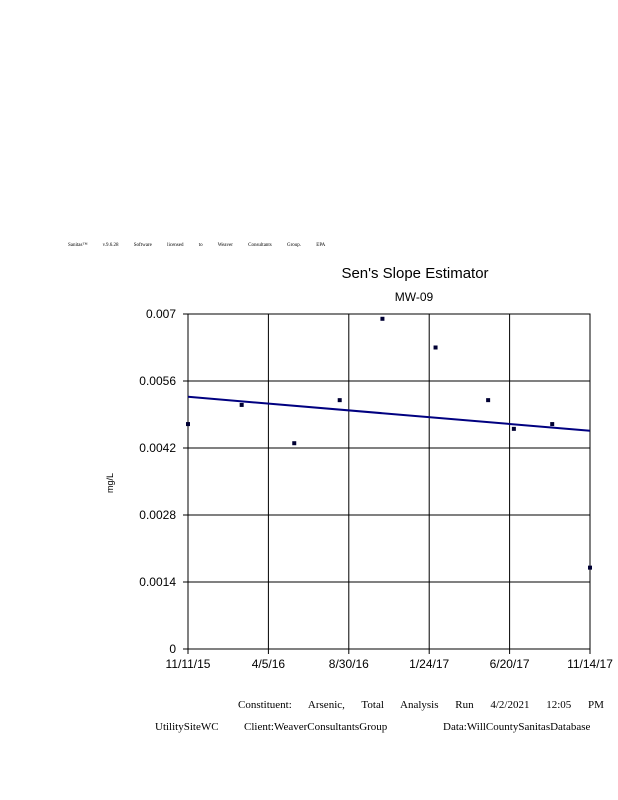 This screenshot has height=800, width=618. What do you see at coordinates (414, 273) in the screenshot?
I see `chart-title: Sen's Slope Estimator` at bounding box center [414, 273].